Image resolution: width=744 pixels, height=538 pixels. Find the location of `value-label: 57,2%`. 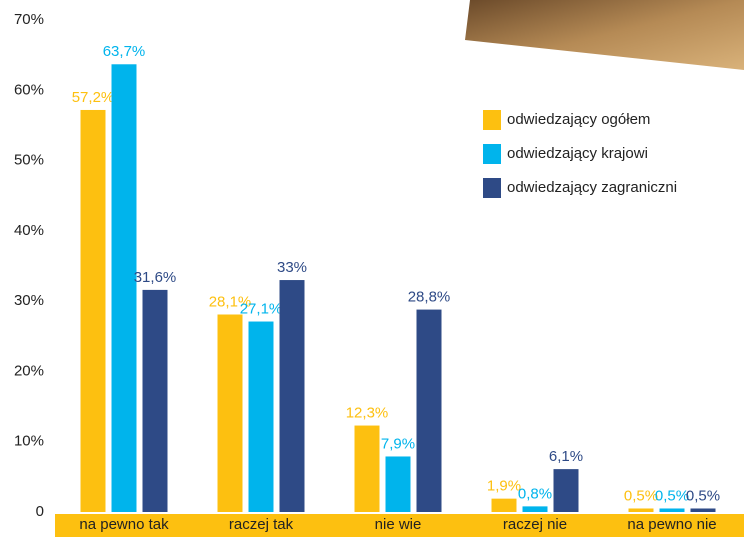

value-label: 57,2% is located at coordinates (93, 97).